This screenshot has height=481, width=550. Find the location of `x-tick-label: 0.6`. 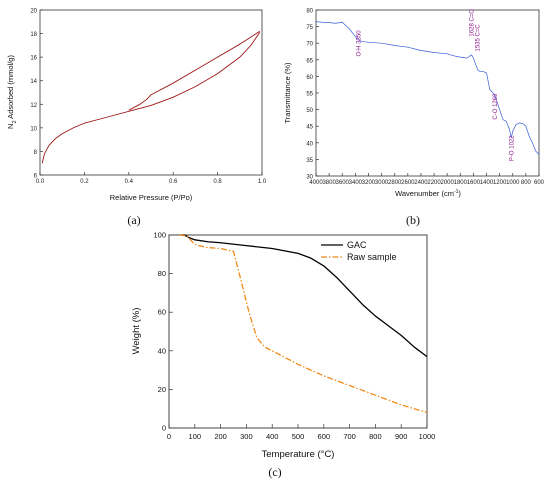

x-tick-label: 0.6 is located at coordinates (173, 182).